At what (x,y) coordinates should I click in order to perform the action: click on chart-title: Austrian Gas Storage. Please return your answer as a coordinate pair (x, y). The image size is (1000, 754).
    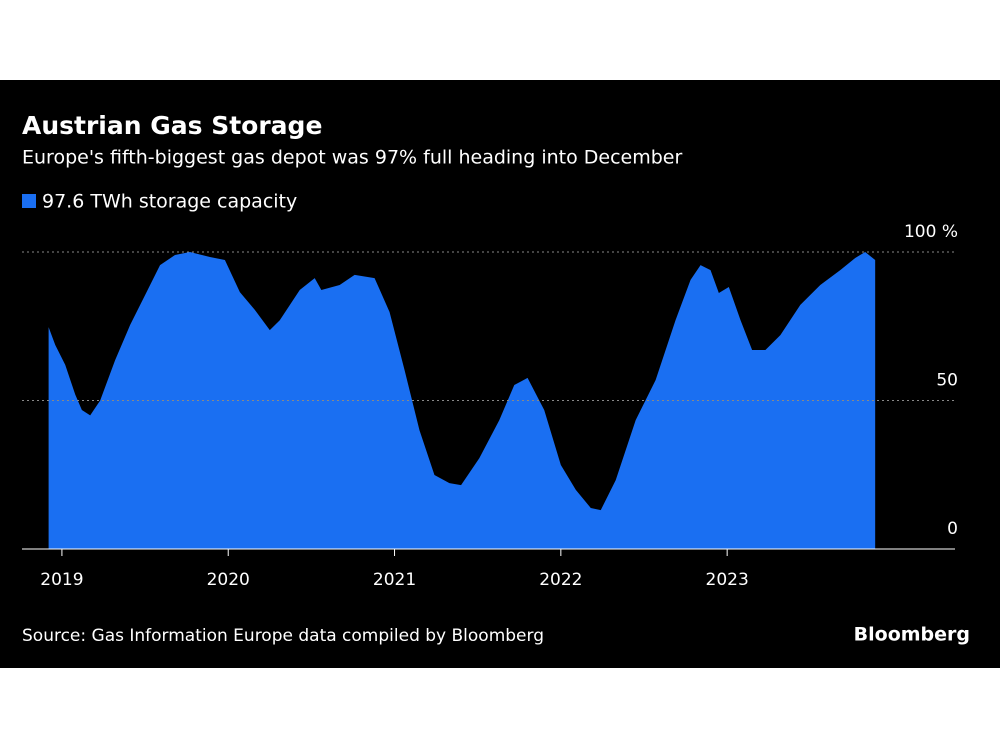
    Looking at the image, I should click on (172, 125).